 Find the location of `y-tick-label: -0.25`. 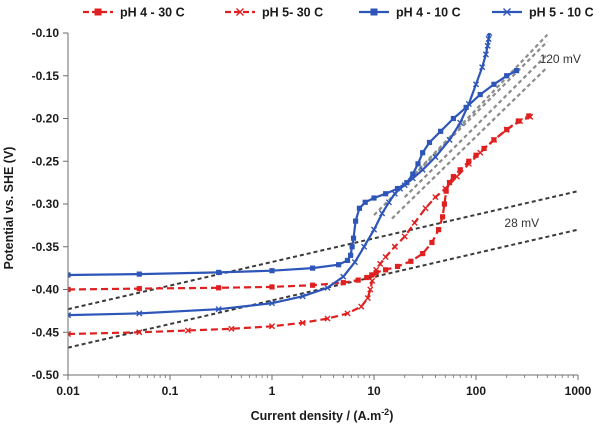

y-tick-label: -0.25 is located at coordinates (46, 161).